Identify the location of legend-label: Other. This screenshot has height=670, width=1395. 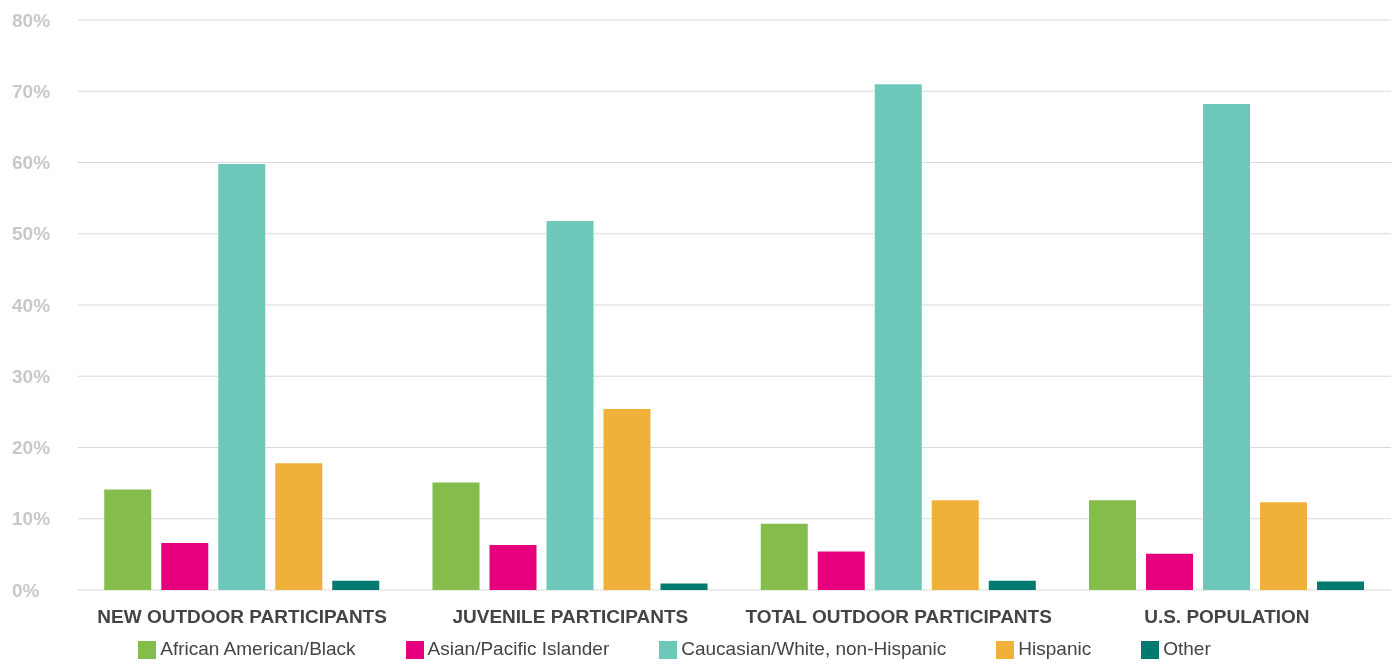
(1187, 648).